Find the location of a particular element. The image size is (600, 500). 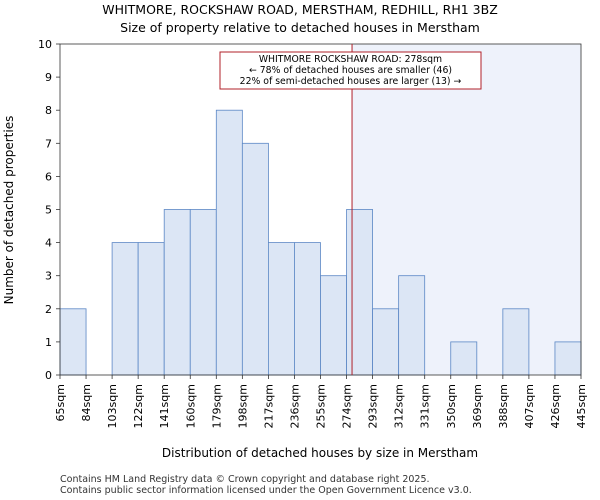

x-tick-label: 122sqm is located at coordinates (138, 406).